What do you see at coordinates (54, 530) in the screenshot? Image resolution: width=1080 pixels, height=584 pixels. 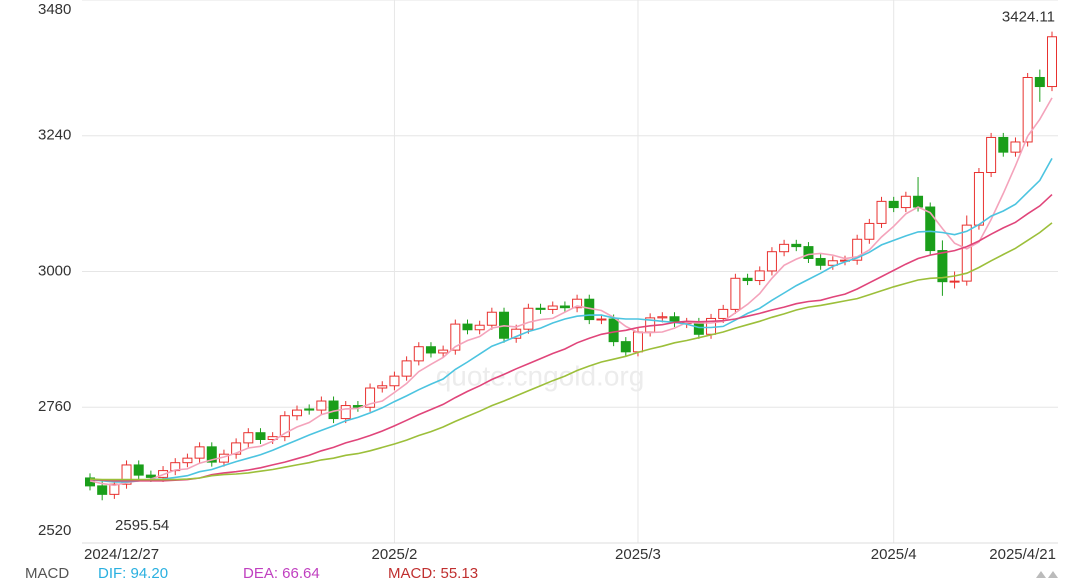 I see `y-tick-label: 2520` at bounding box center [54, 530].